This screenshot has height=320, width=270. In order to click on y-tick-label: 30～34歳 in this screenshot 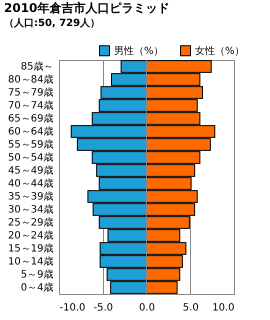, I will do `click(31, 210)`.